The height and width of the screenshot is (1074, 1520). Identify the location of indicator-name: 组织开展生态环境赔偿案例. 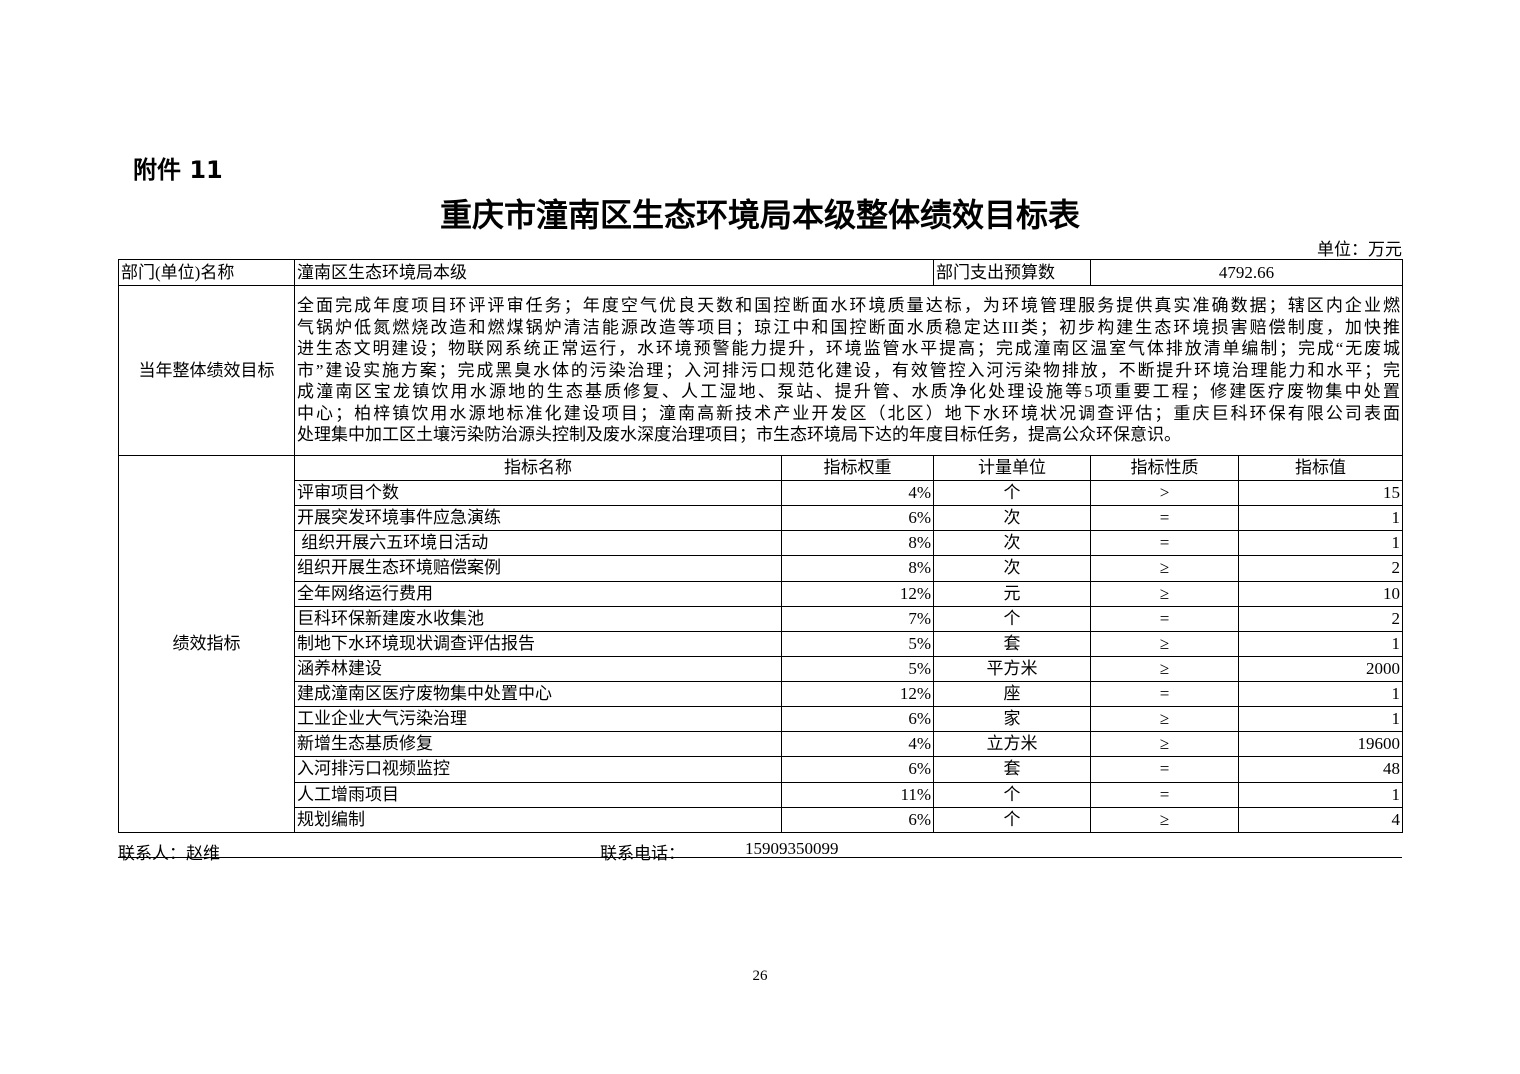
(538, 568).